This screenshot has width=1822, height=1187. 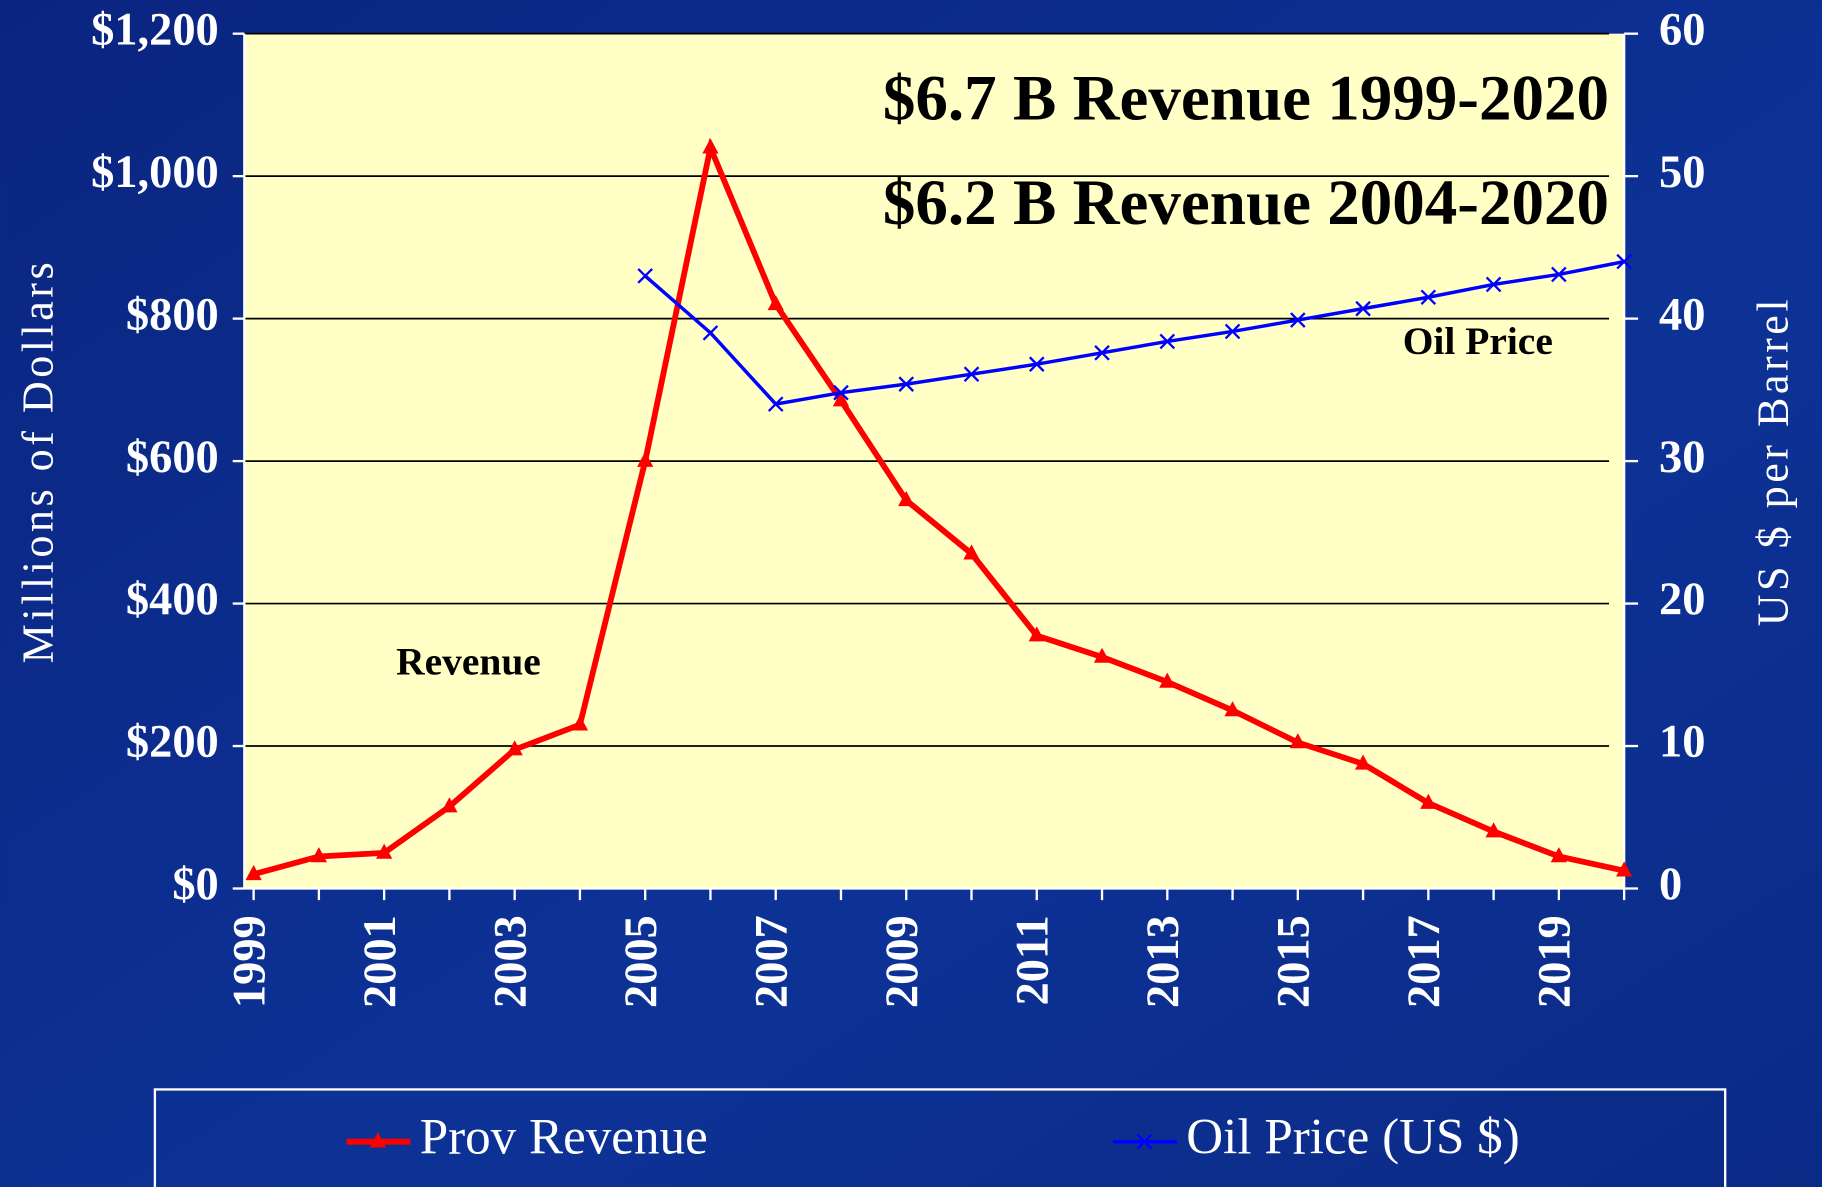 I want to click on y2-tick-label: 20, so click(x=1682, y=599).